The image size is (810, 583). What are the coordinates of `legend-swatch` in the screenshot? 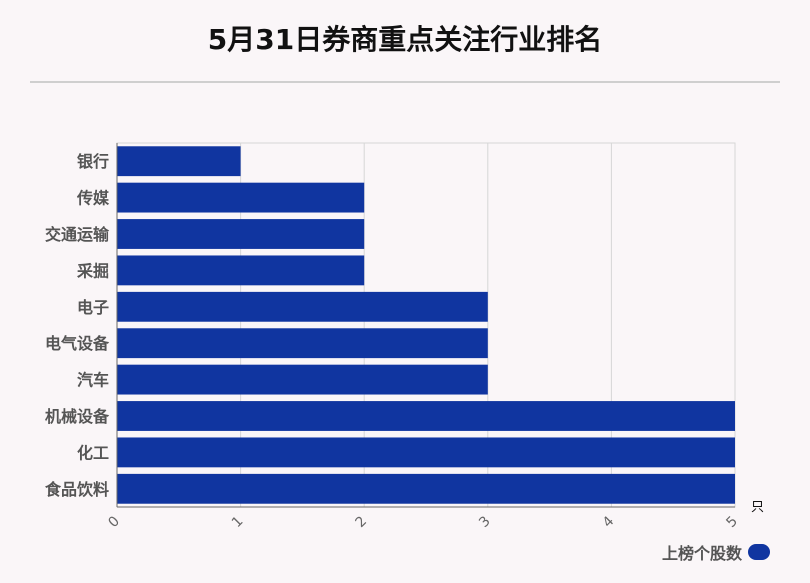 It's located at (759, 552).